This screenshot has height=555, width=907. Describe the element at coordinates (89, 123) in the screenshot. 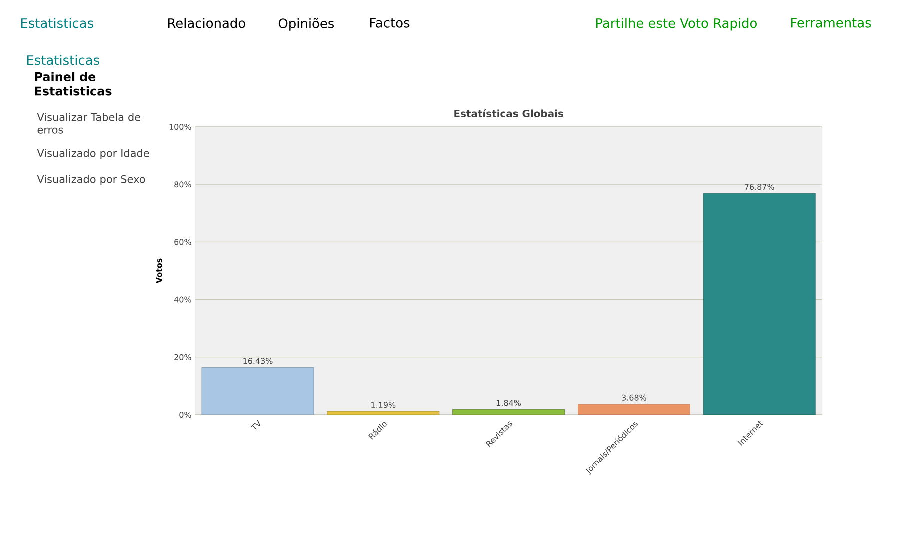

I see `text: Visualizar Tabela de erros` at that location.